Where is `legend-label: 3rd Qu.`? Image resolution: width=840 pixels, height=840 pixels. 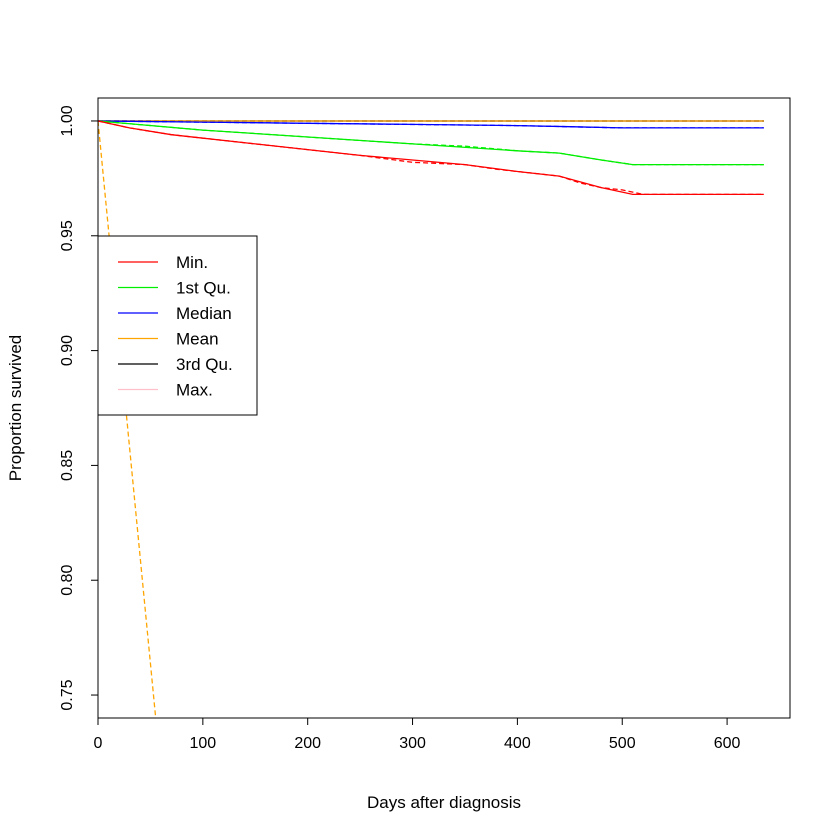
legend-label: 3rd Qu. is located at coordinates (204, 364).